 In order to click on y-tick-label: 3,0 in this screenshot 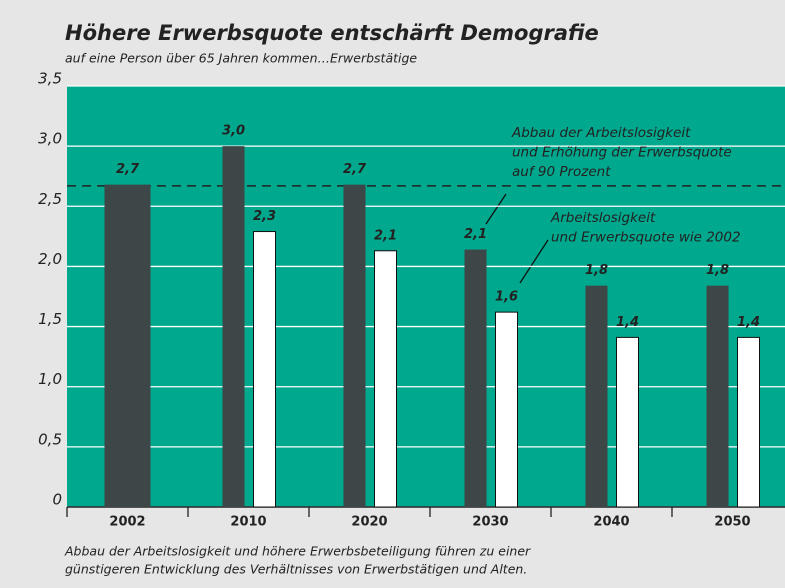, I will do `click(50, 139)`.